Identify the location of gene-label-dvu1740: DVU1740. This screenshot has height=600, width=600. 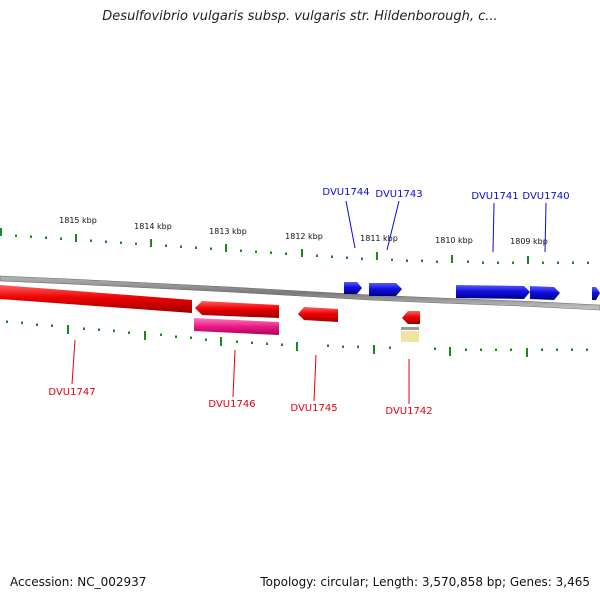
(545, 196).